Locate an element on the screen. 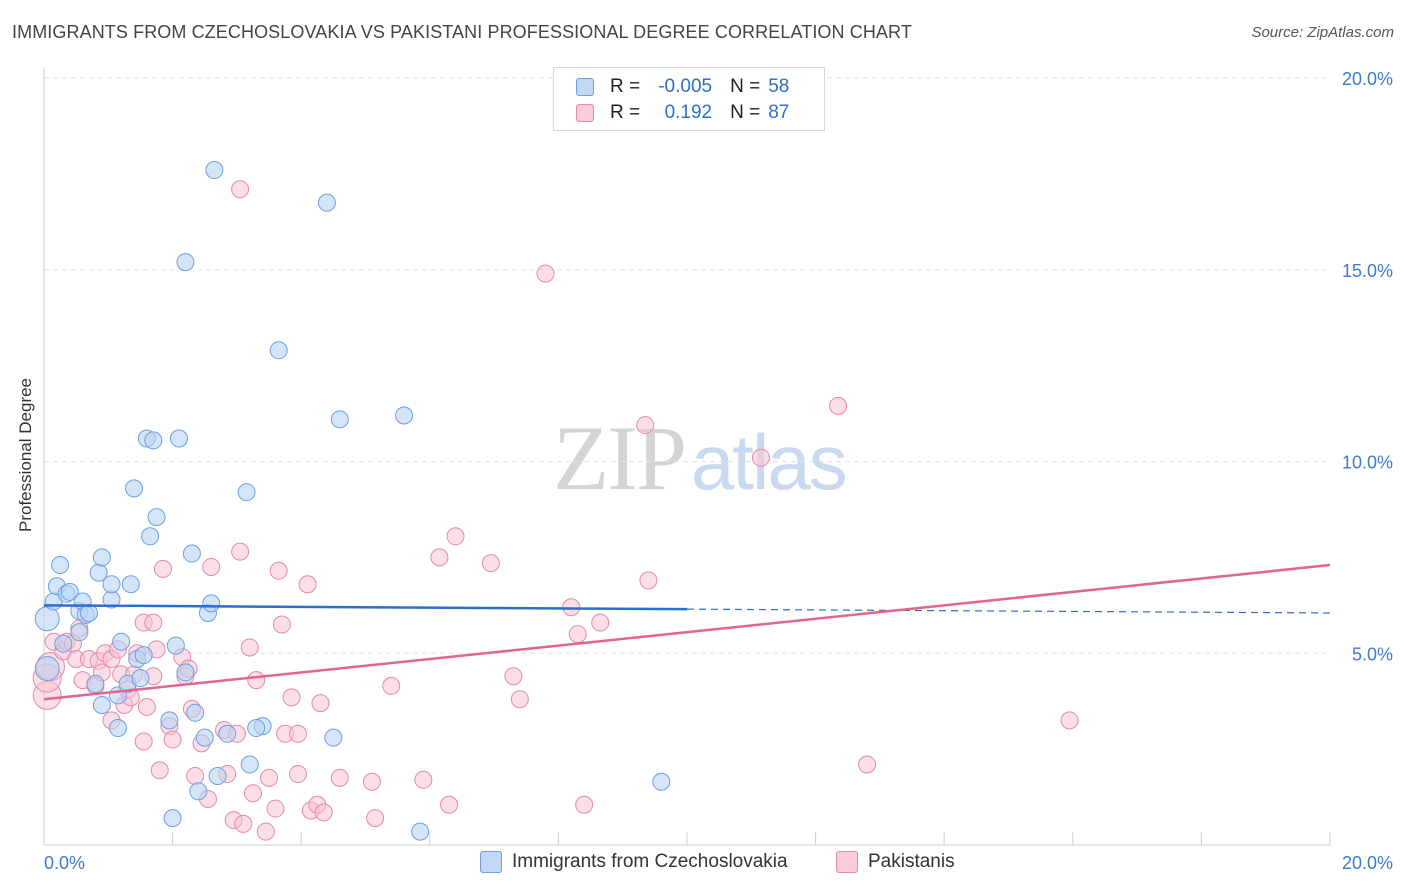 The height and width of the screenshot is (892, 1406). czechoslovakia-trendline-extension is located at coordinates (1008, 611).